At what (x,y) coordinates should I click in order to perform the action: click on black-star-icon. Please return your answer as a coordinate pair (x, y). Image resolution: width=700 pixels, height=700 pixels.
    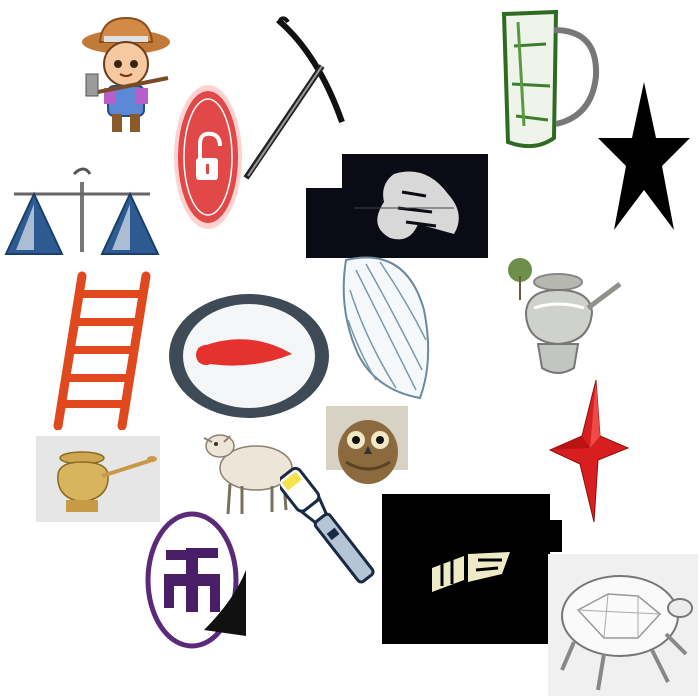
    Looking at the image, I should click on (644, 156).